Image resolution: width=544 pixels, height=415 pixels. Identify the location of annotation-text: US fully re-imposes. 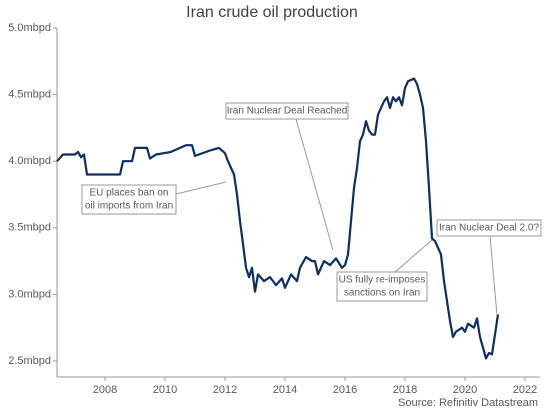
(382, 280).